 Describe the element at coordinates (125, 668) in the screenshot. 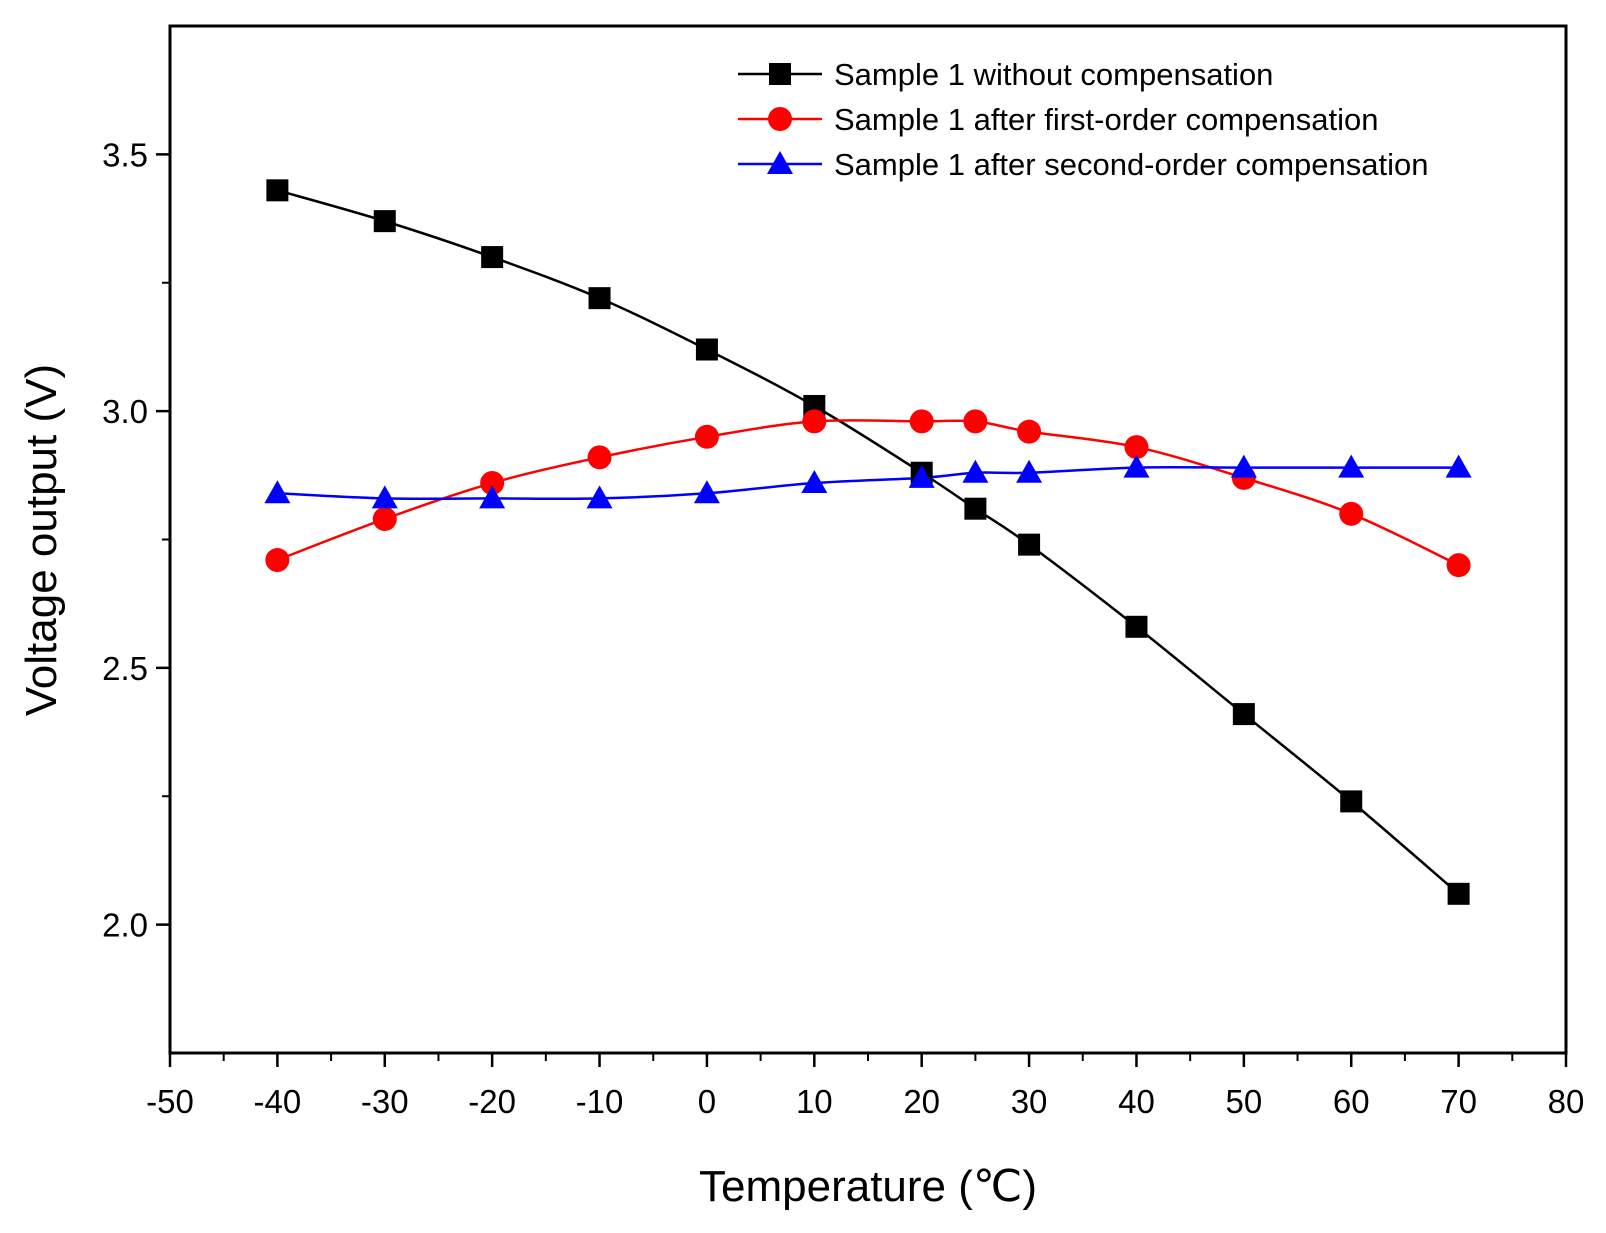

I see `y-tick-label: 2.5` at that location.